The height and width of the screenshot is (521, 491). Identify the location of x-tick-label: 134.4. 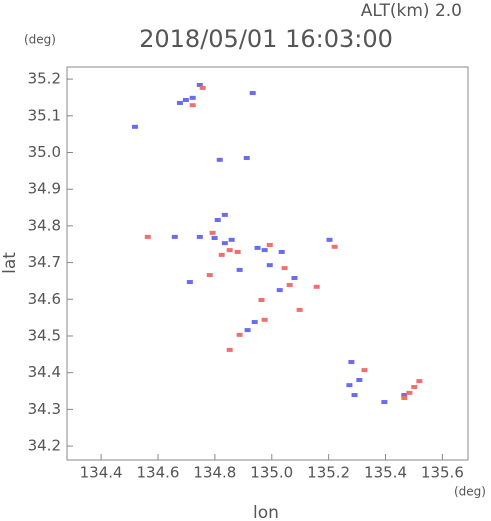
(101, 473).